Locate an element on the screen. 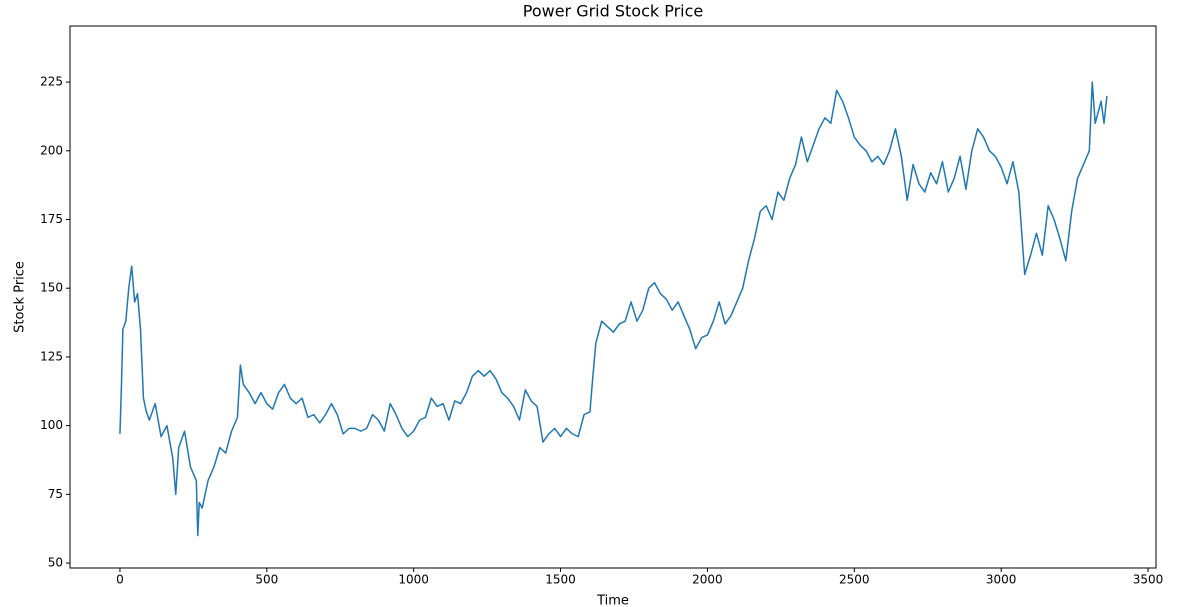 The image size is (1183, 607). y-tick-label: 225 is located at coordinates (51, 82).